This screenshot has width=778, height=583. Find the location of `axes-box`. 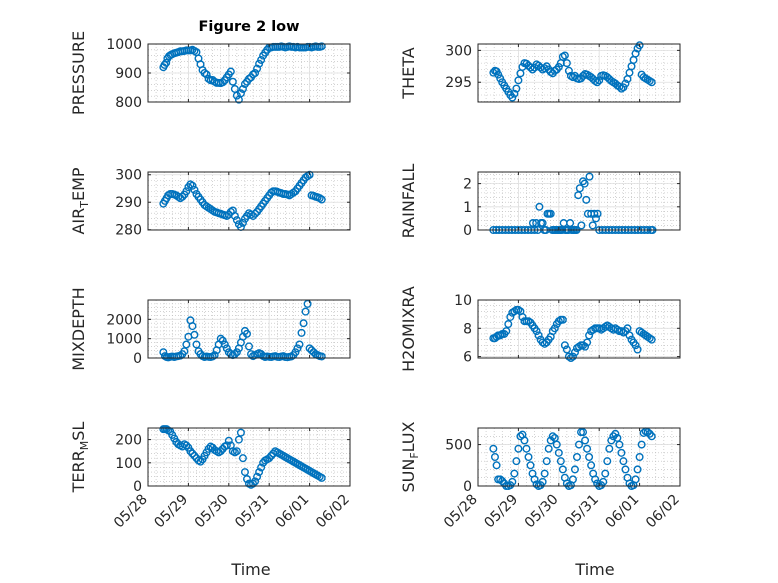

axes-box is located at coordinates (579, 73).